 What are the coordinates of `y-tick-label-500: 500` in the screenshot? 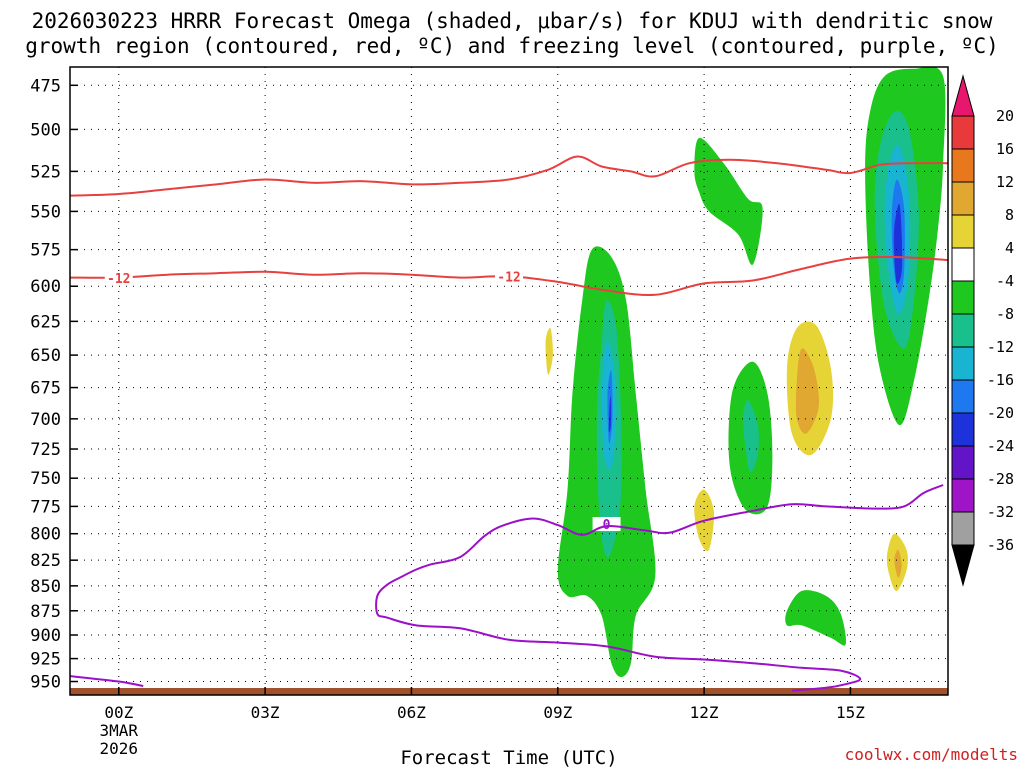 It's located at (45, 130).